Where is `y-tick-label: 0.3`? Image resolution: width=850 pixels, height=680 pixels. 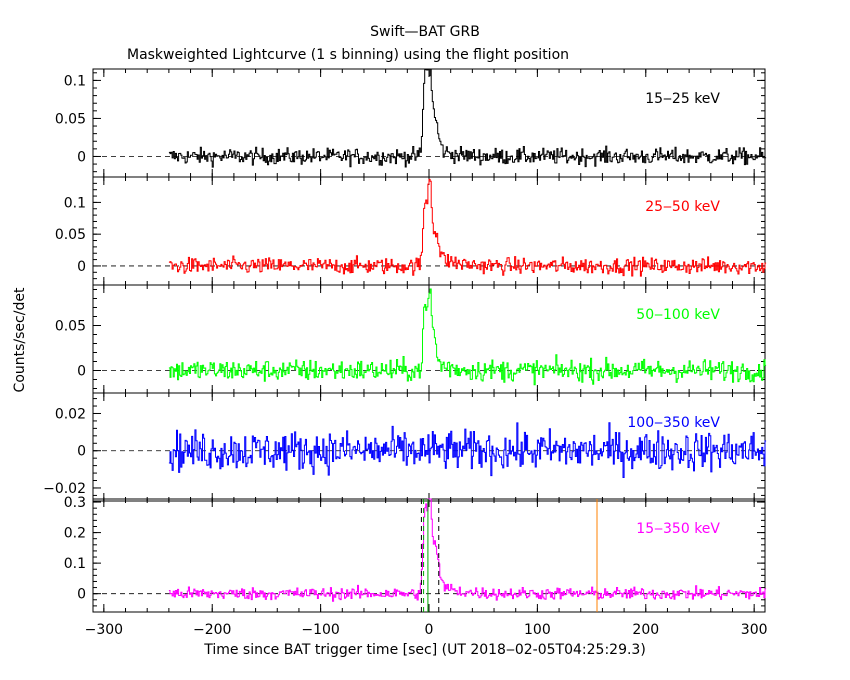 y-tick-label: 0.3 is located at coordinates (75, 503).